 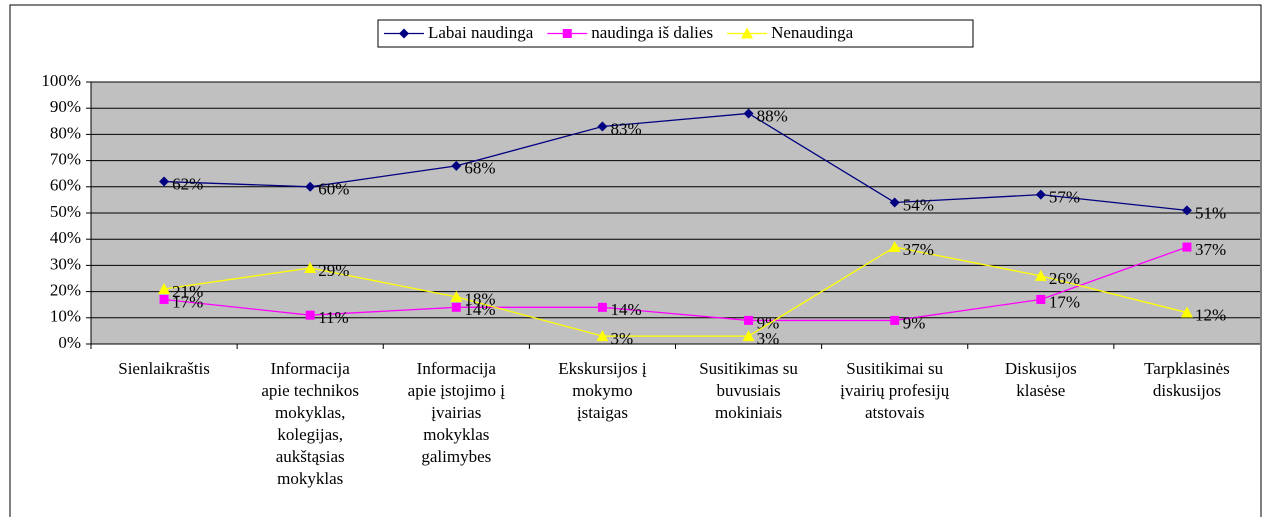 I want to click on legend-box, so click(x=675, y=33).